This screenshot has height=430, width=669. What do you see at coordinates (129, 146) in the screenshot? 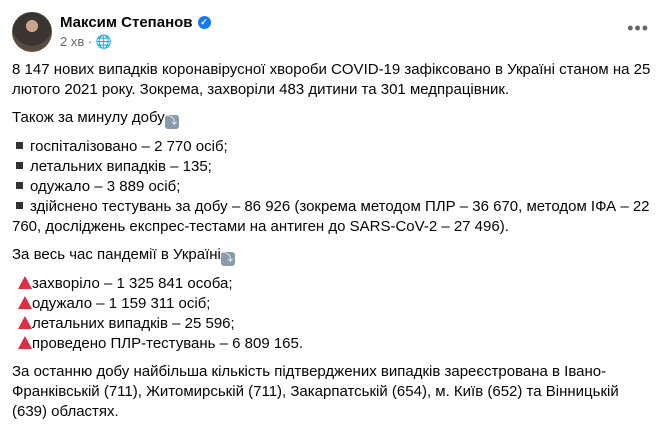
I see `item-text: госпіталізовано – 2 770 осіб;` at bounding box center [129, 146].